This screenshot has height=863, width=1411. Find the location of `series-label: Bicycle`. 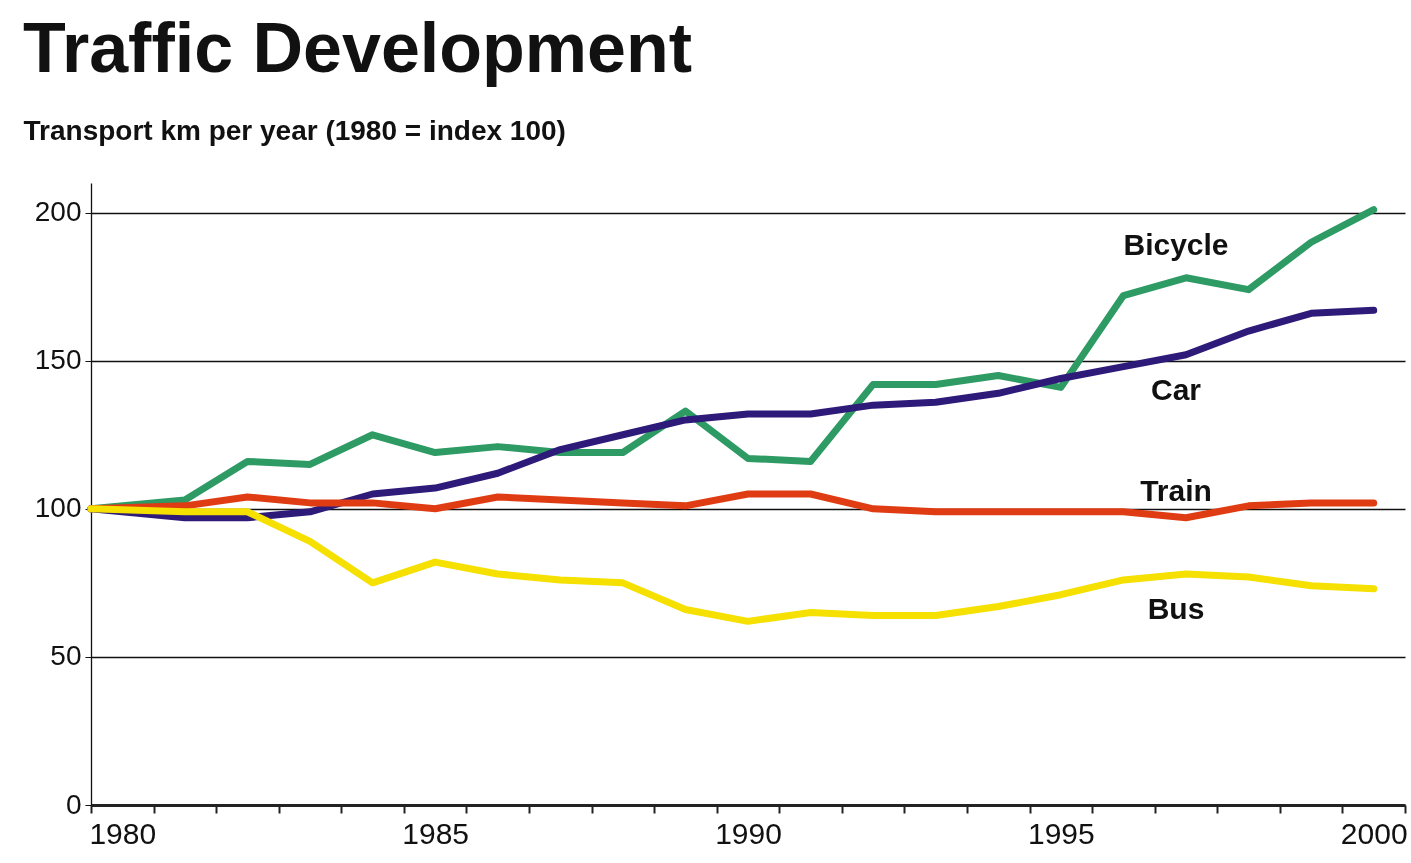

series-label: Bicycle is located at coordinates (1176, 244).